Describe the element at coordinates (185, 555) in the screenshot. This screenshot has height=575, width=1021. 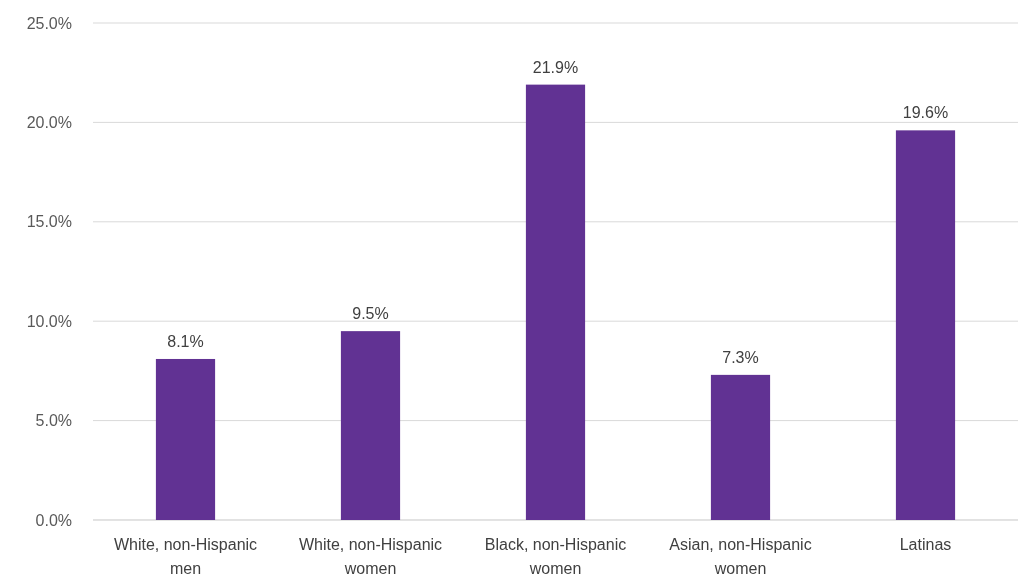
I see `x-tick-label: White, non-Hispanic men` at that location.